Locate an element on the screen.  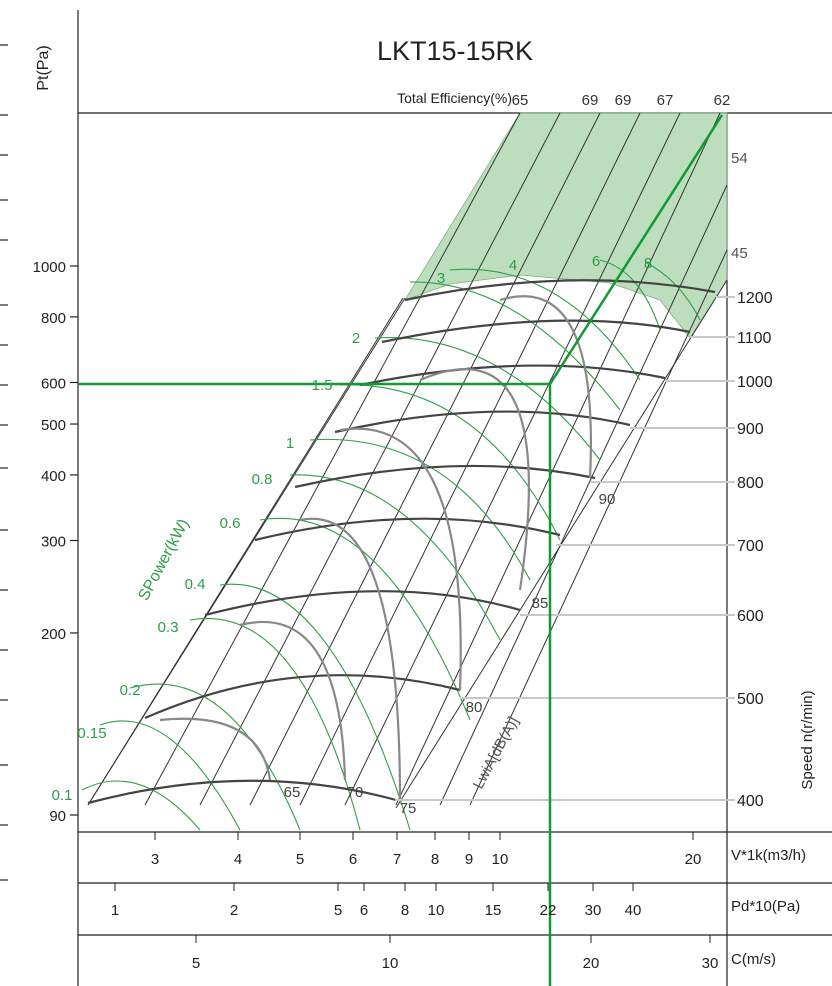
bottom-axis-tick-label: 3 is located at coordinates (155, 859).